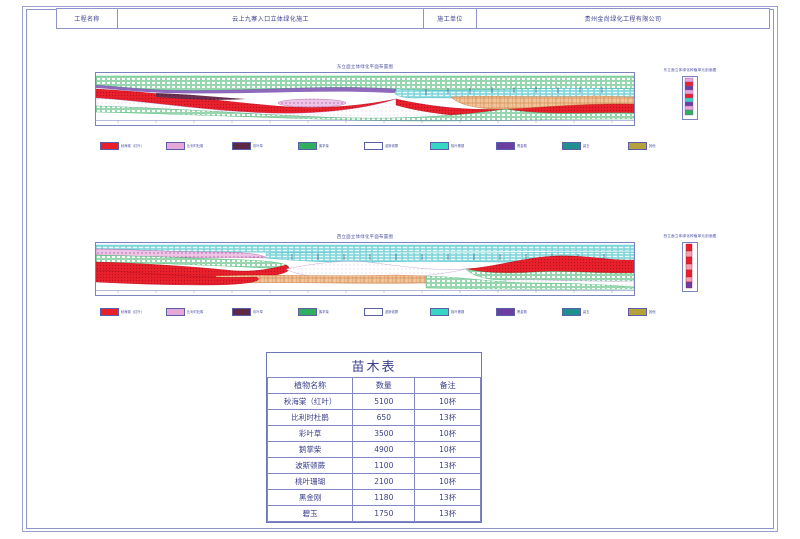 The height and width of the screenshot is (539, 800). I want to click on legend-item: 秋海棠（红叶）, so click(133, 146).